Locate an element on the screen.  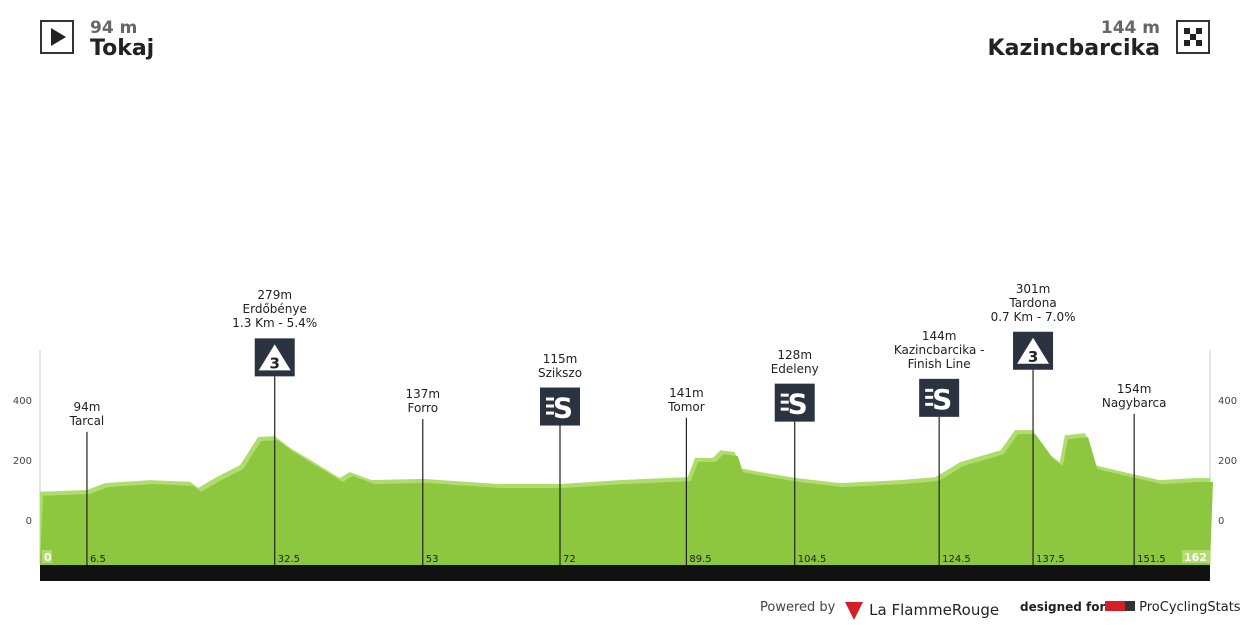
point-label: 115m Szikszo is located at coordinates (560, 366).